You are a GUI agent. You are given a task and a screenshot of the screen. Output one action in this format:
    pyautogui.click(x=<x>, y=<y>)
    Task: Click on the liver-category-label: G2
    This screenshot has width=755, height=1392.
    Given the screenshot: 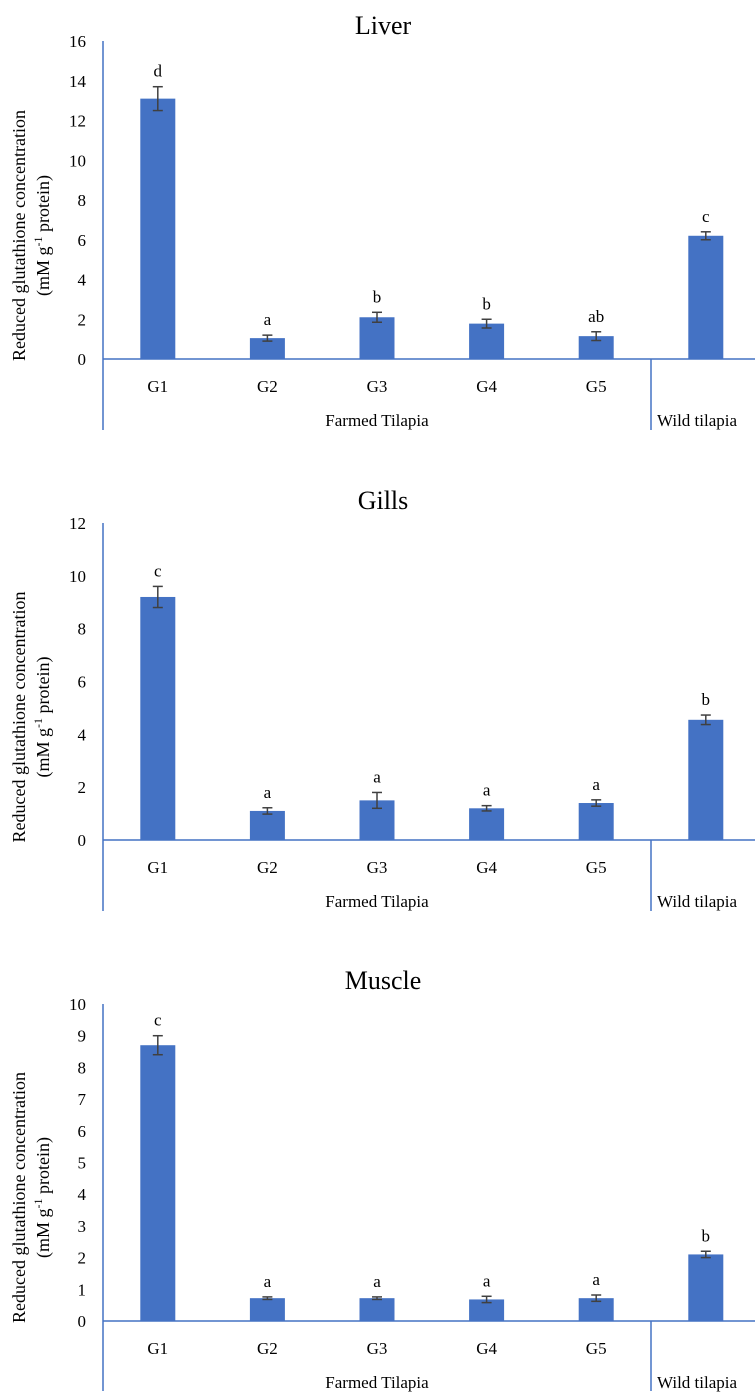 What is the action you would take?
    pyautogui.click(x=267, y=386)
    